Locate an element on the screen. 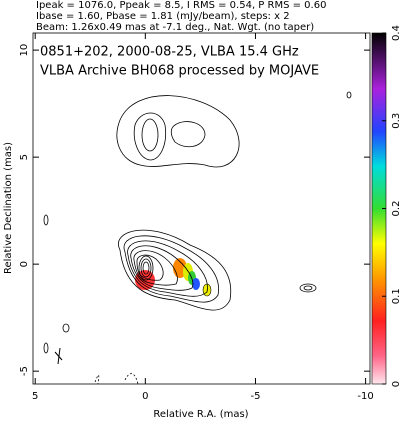 This screenshot has height=424, width=409. colorbar-tick-label: 0.1 is located at coordinates (396, 296).